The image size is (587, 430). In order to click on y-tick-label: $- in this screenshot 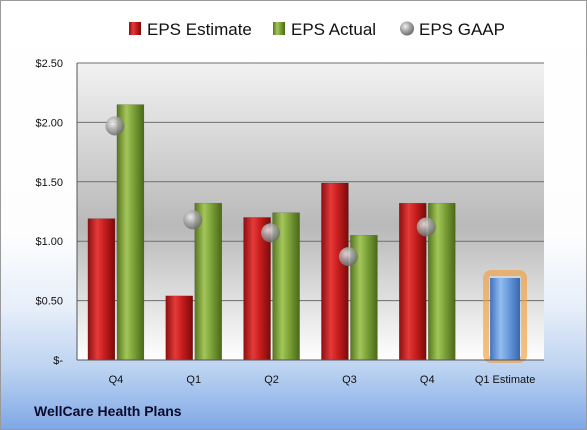, I will do `click(58, 361)`.